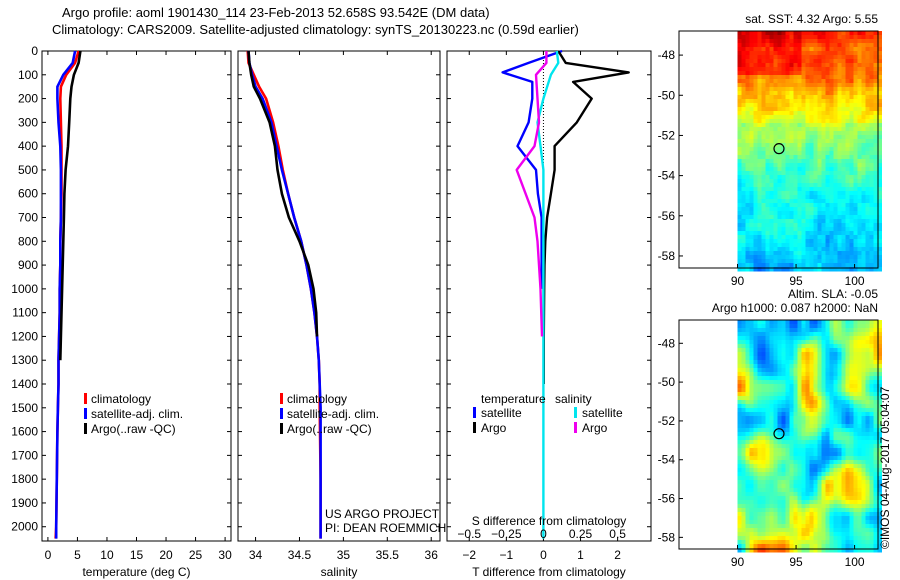 This screenshot has width=900, height=580. I want to click on depth-tick-label: 600, so click(28, 194).